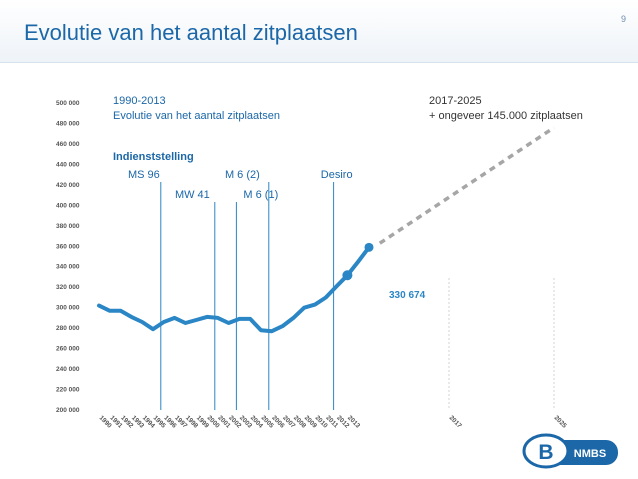 The image size is (638, 479). Describe the element at coordinates (68, 287) in the screenshot. I see `y-tick-label: 320 000` at that location.